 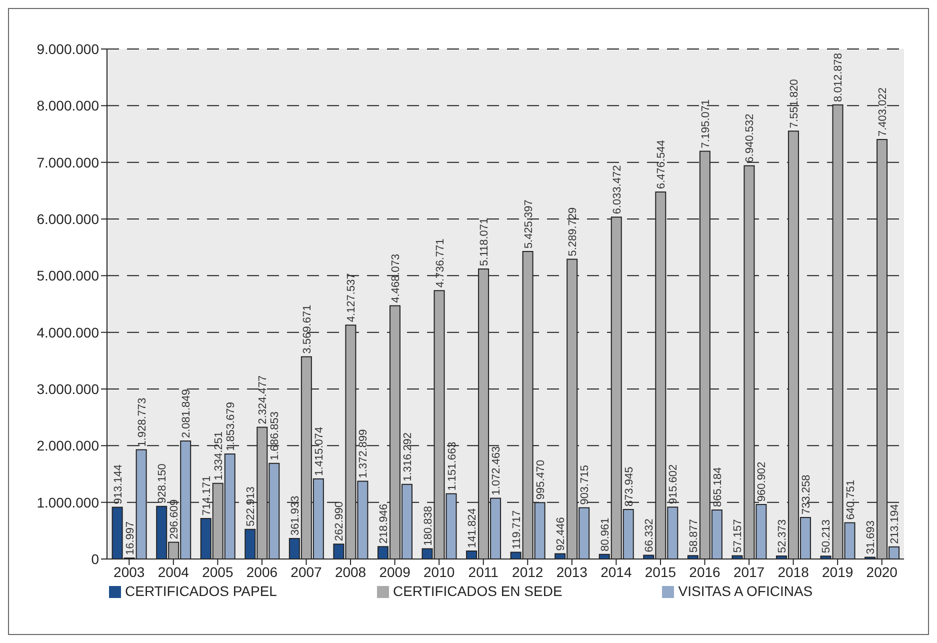 What do you see at coordinates (484, 242) in the screenshot?
I see `data-label: 5.118.071` at bounding box center [484, 242].